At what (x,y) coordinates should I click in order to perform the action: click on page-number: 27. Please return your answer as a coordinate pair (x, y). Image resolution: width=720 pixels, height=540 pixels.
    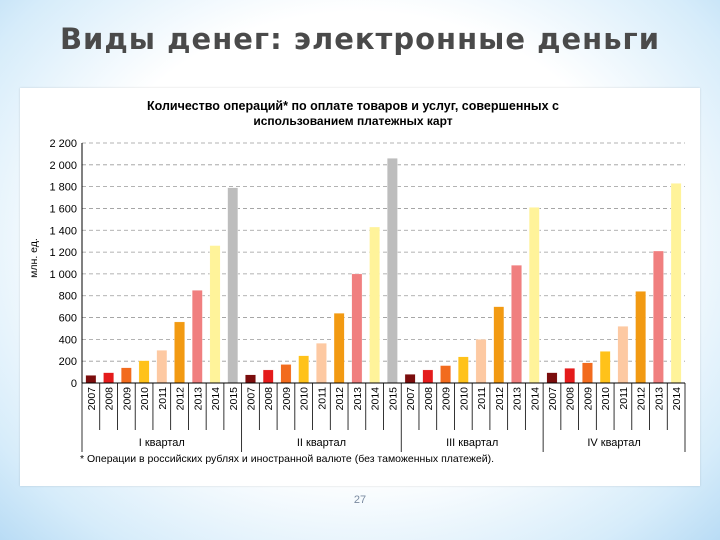
    Looking at the image, I should click on (360, 500).